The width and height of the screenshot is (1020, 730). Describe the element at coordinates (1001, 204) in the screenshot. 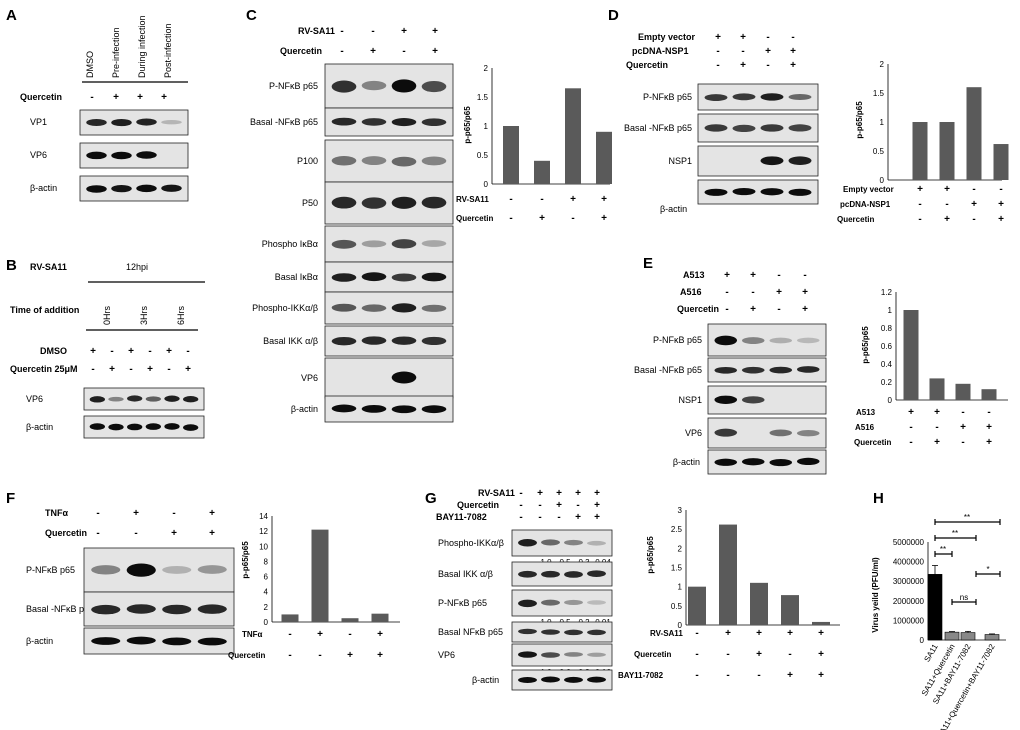

I see `chart-d-row-sign: +` at that location.